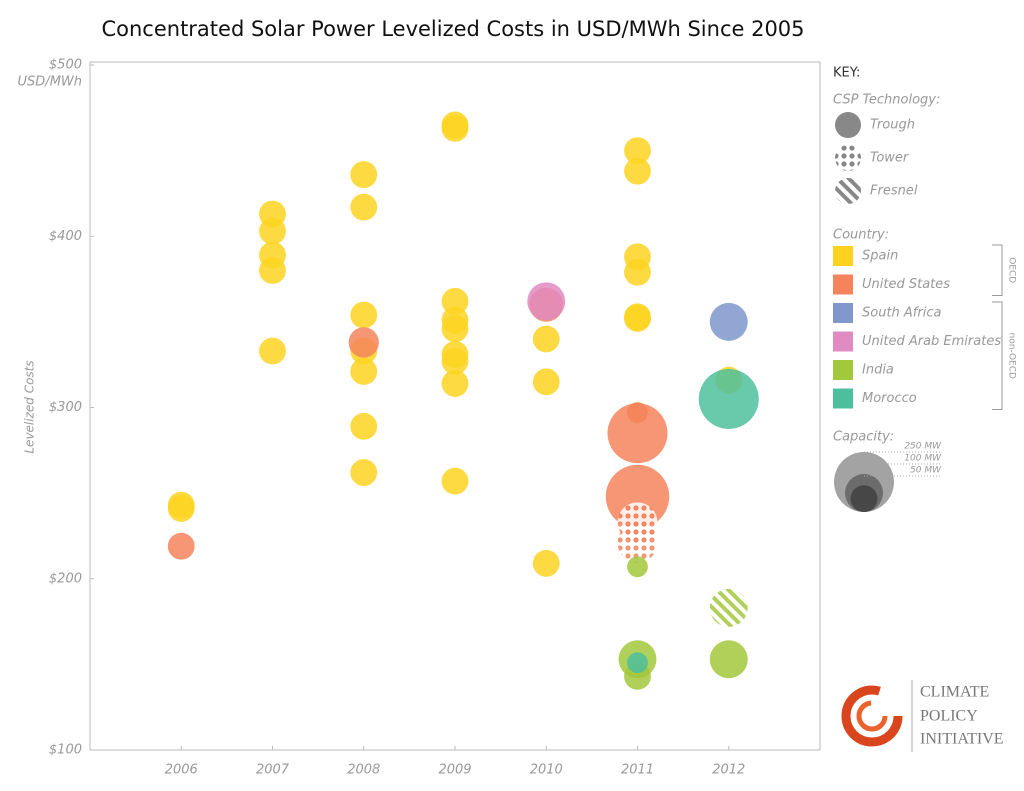 Image resolution: width=1024 pixels, height=791 pixels. What do you see at coordinates (846, 73) in the screenshot?
I see `key-title: KEY:` at bounding box center [846, 73].